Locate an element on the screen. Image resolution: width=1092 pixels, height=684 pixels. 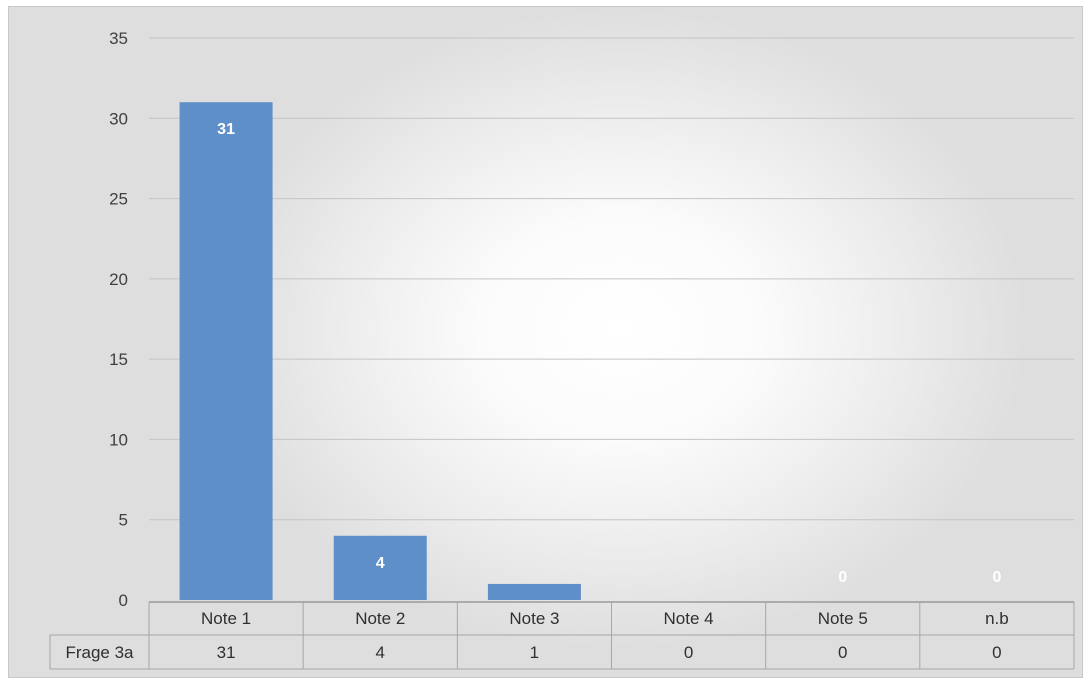
y-tick-label: 15 is located at coordinates (118, 359).